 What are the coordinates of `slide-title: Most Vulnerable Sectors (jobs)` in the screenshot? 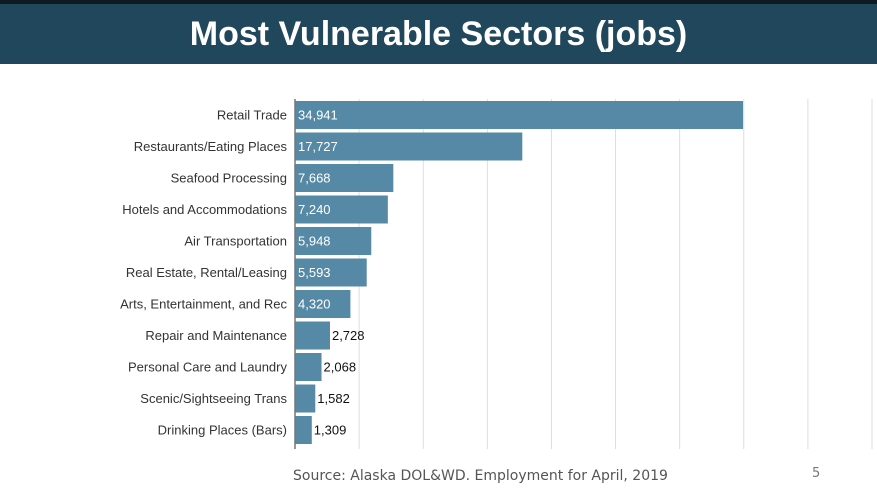 It's located at (438, 34).